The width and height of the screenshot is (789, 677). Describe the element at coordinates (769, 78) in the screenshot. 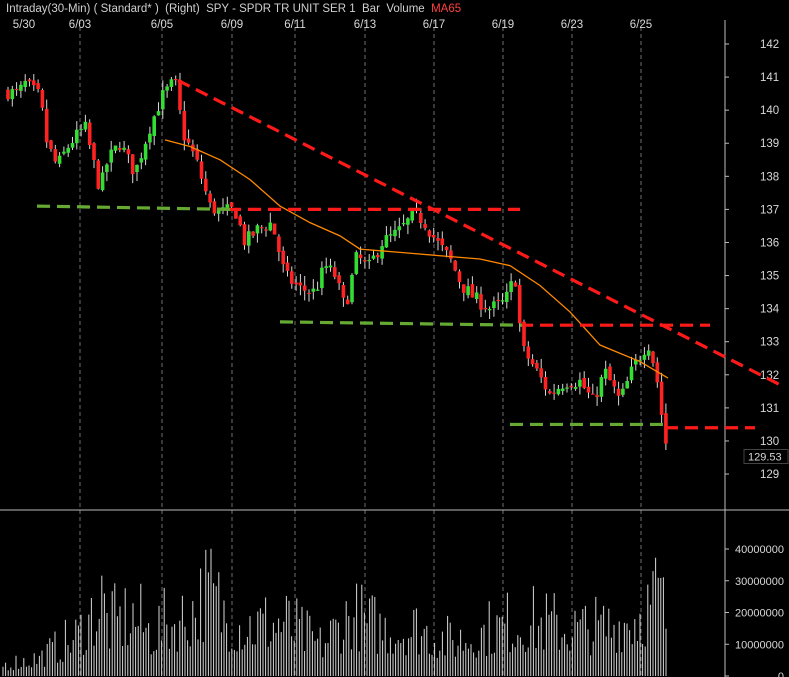

I see `price-tick-label: 141` at that location.